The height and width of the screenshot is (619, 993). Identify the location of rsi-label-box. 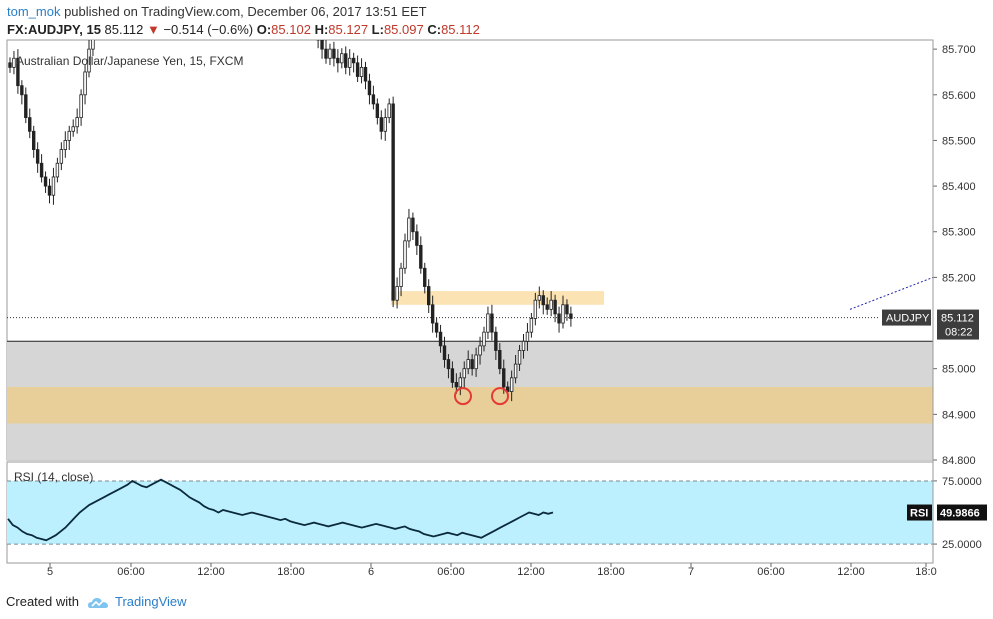
(919, 512).